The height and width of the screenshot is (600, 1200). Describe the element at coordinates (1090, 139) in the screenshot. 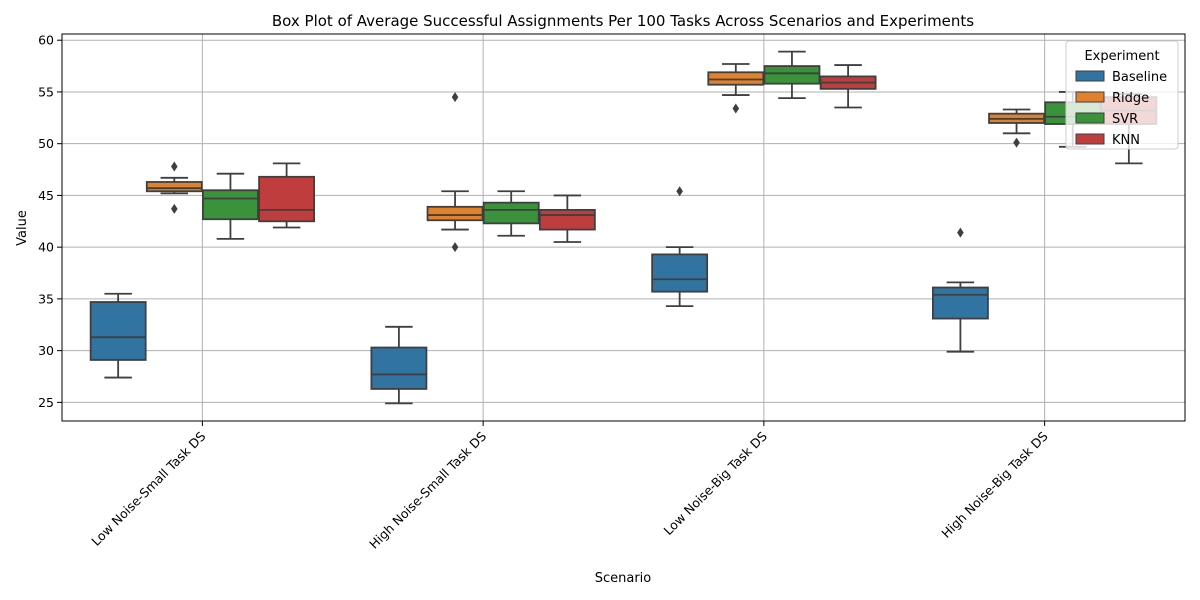

I see `legend-swatch-knn` at that location.